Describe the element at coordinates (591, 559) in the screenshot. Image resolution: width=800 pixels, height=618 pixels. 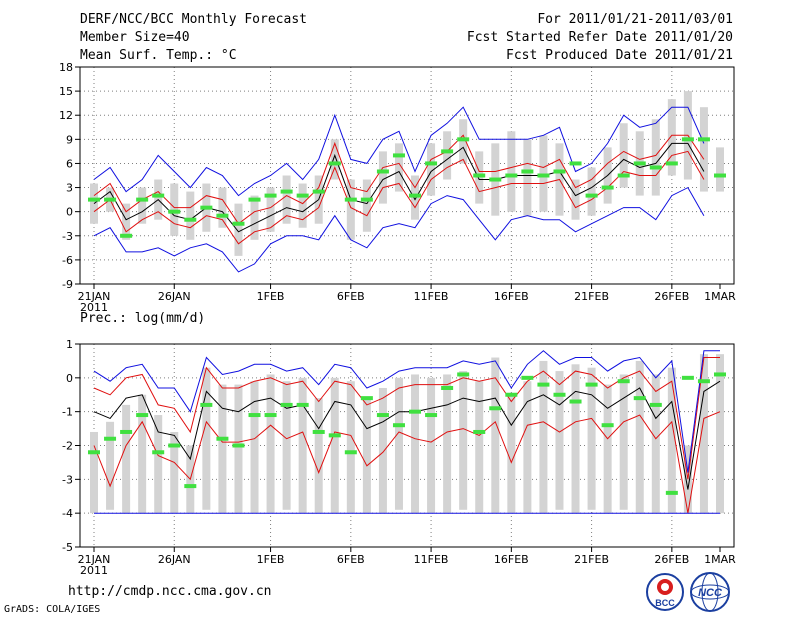
I see `prec-xtick-label: 21FEB` at that location.